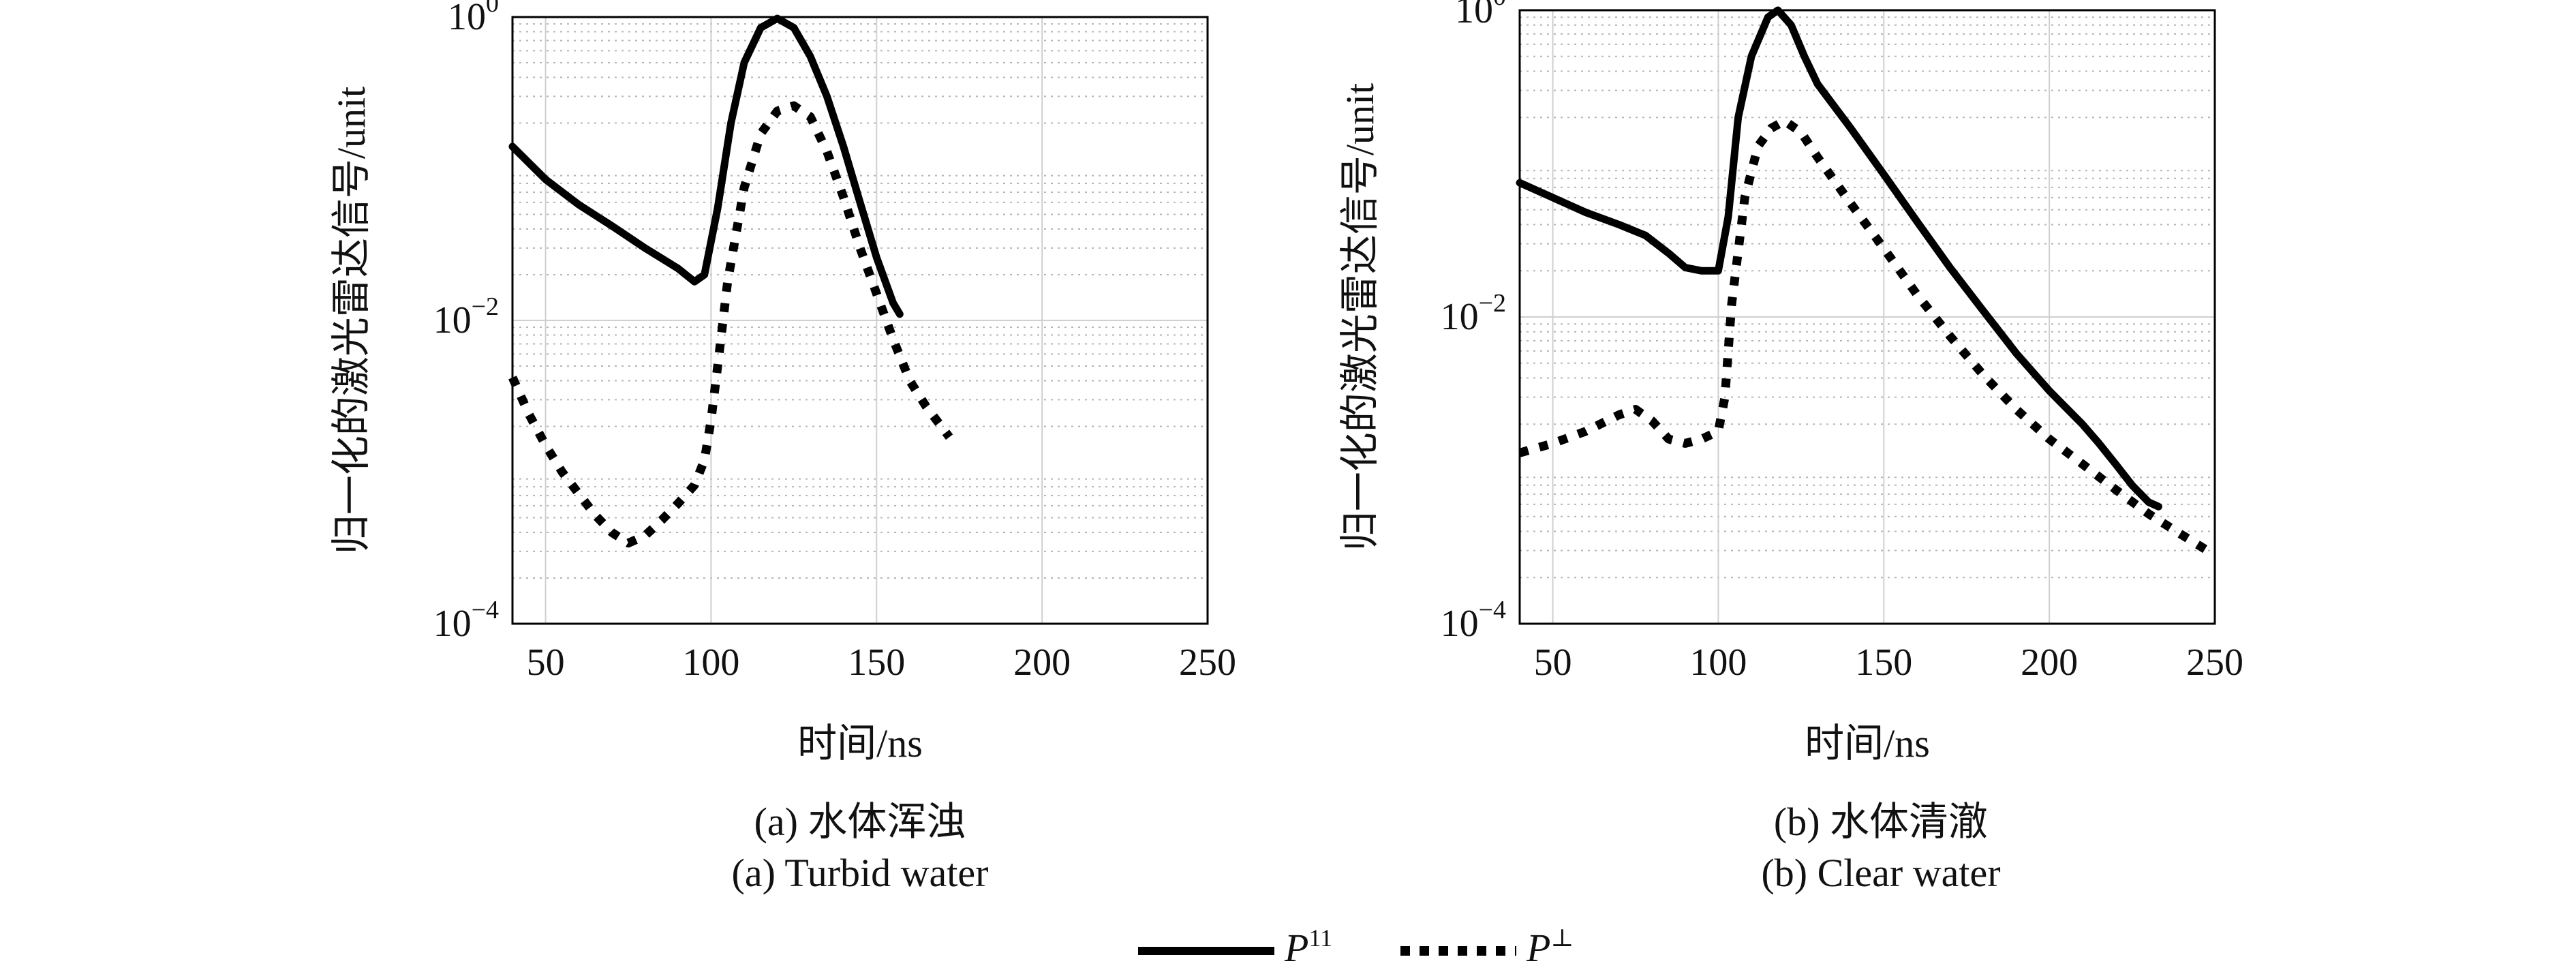  Describe the element at coordinates (1881, 822) in the screenshot. I see `panel-b-caption-cn: (b) 水体清澈` at that location.